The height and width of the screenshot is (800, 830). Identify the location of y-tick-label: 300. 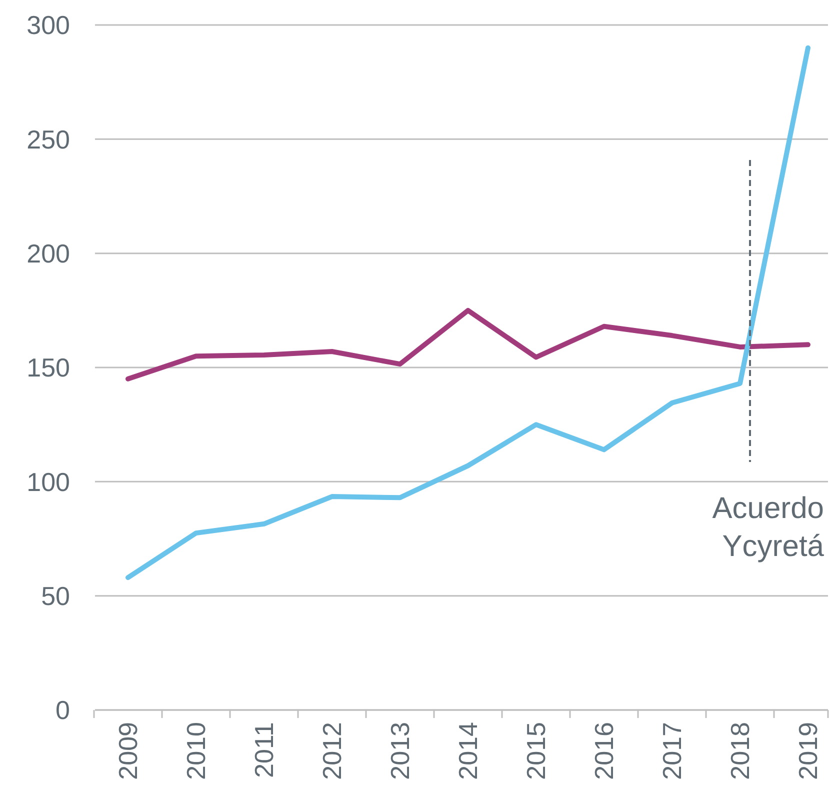
(48, 25).